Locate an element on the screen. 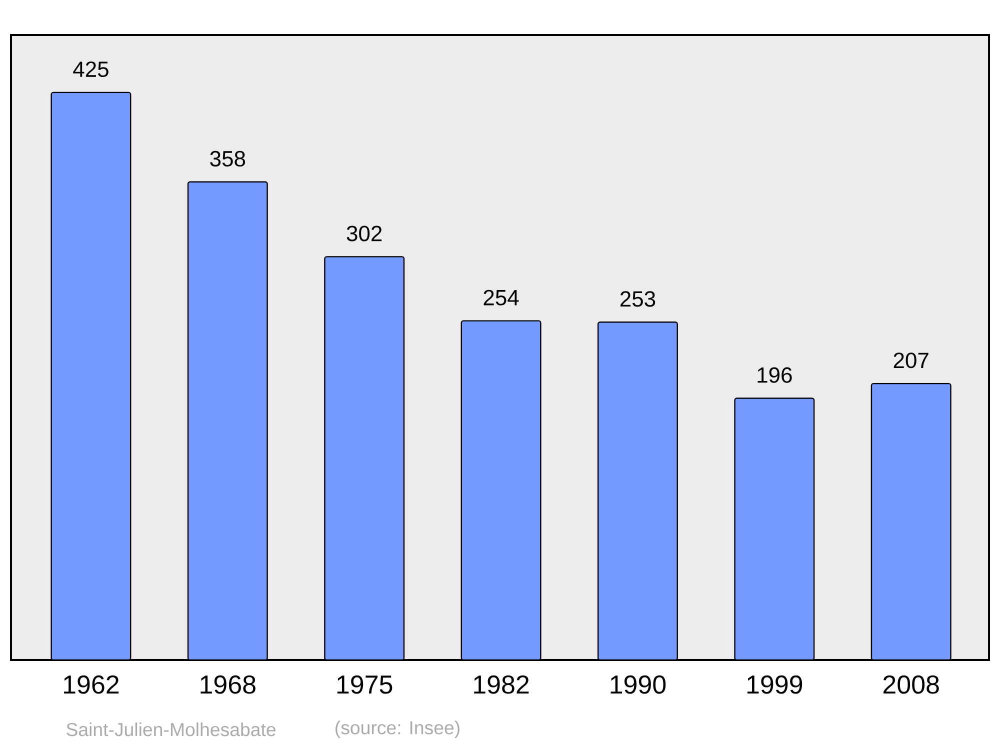  data-label: 196 is located at coordinates (775, 375).